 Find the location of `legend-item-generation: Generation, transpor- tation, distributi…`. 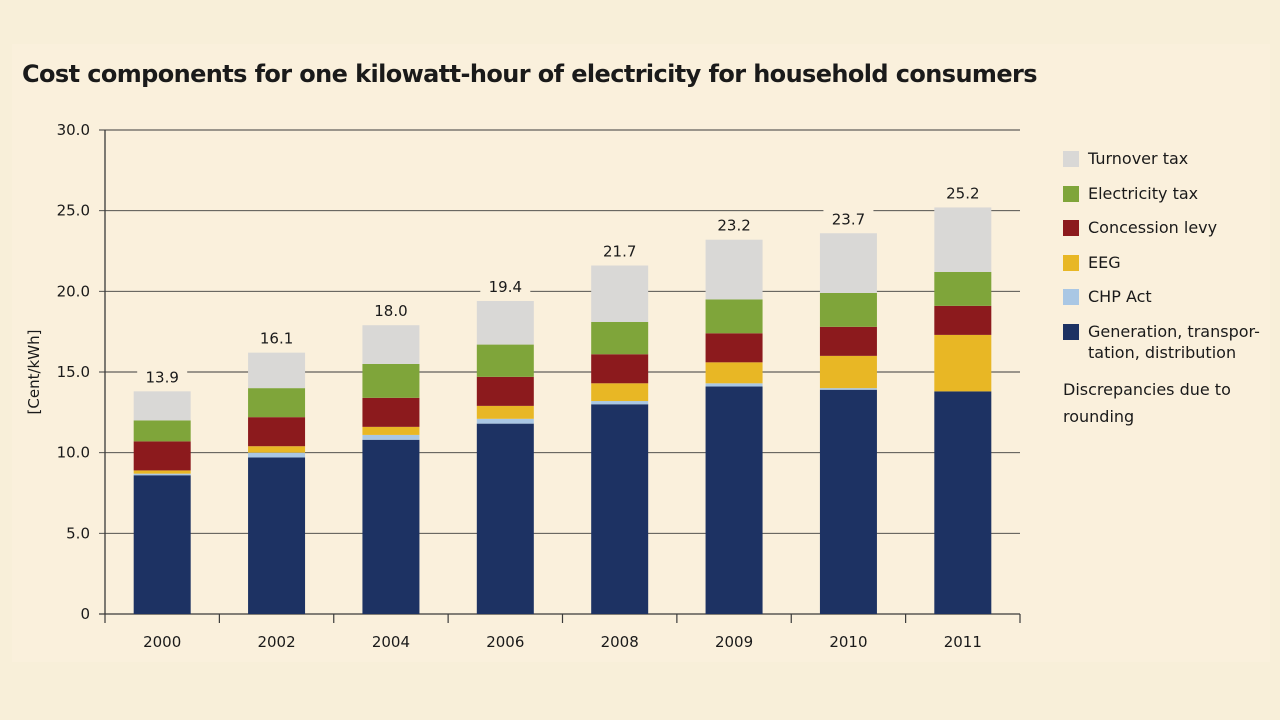

legend-item-generation: Generation, transpor- tation, distributi… is located at coordinates (1168, 342).